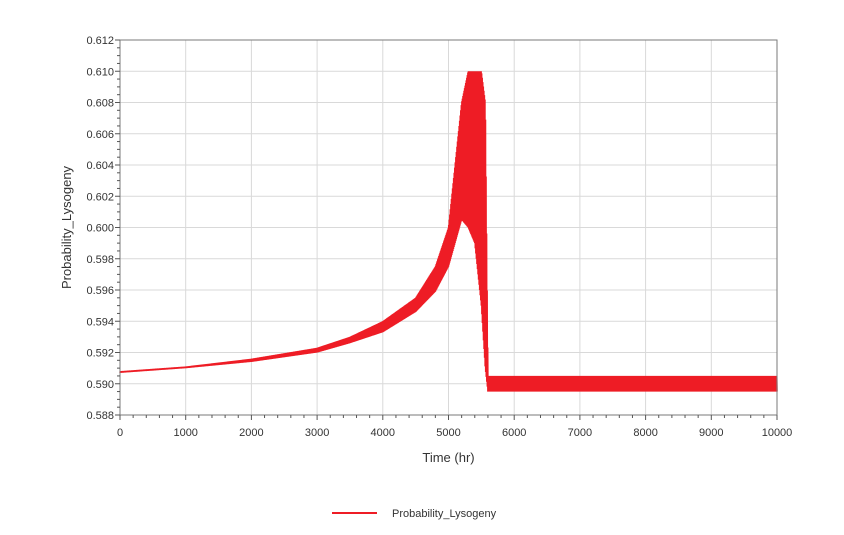  I want to click on y-axis-title: Probability_Lysogeny, so click(66, 227).